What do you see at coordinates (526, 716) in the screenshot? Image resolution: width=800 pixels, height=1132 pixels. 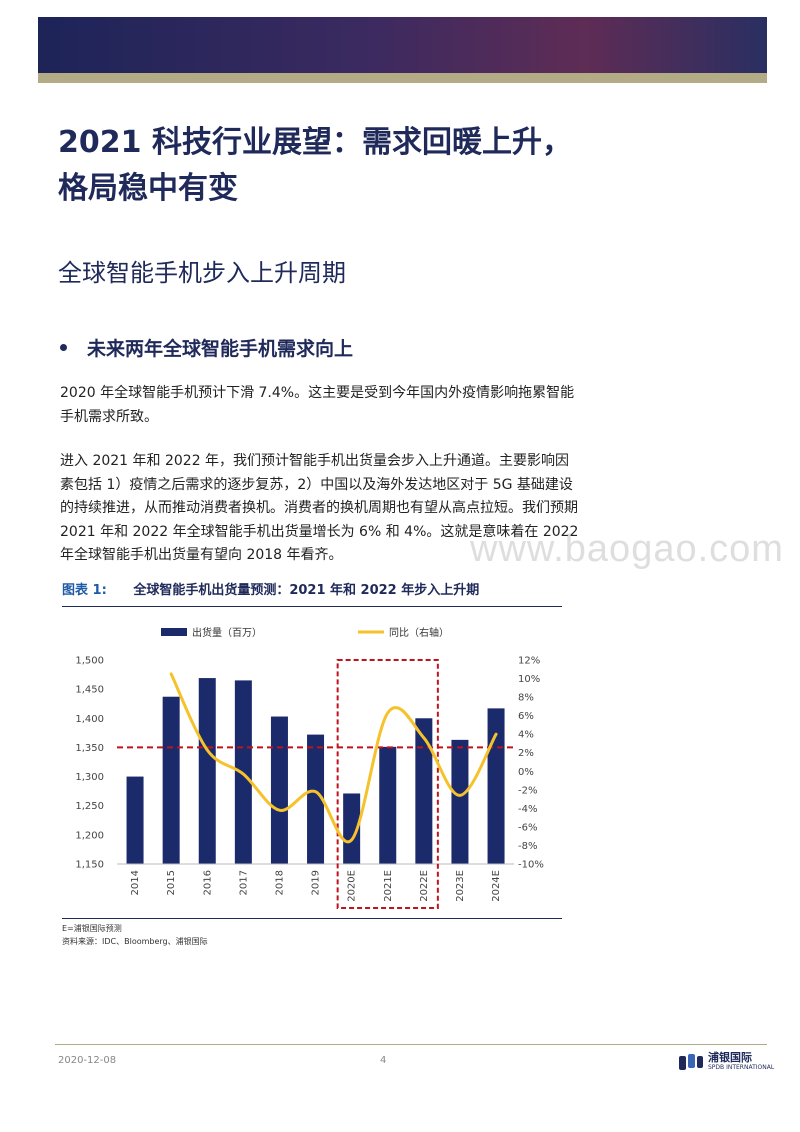 I see `y-right-tick-label: 6%` at bounding box center [526, 716].